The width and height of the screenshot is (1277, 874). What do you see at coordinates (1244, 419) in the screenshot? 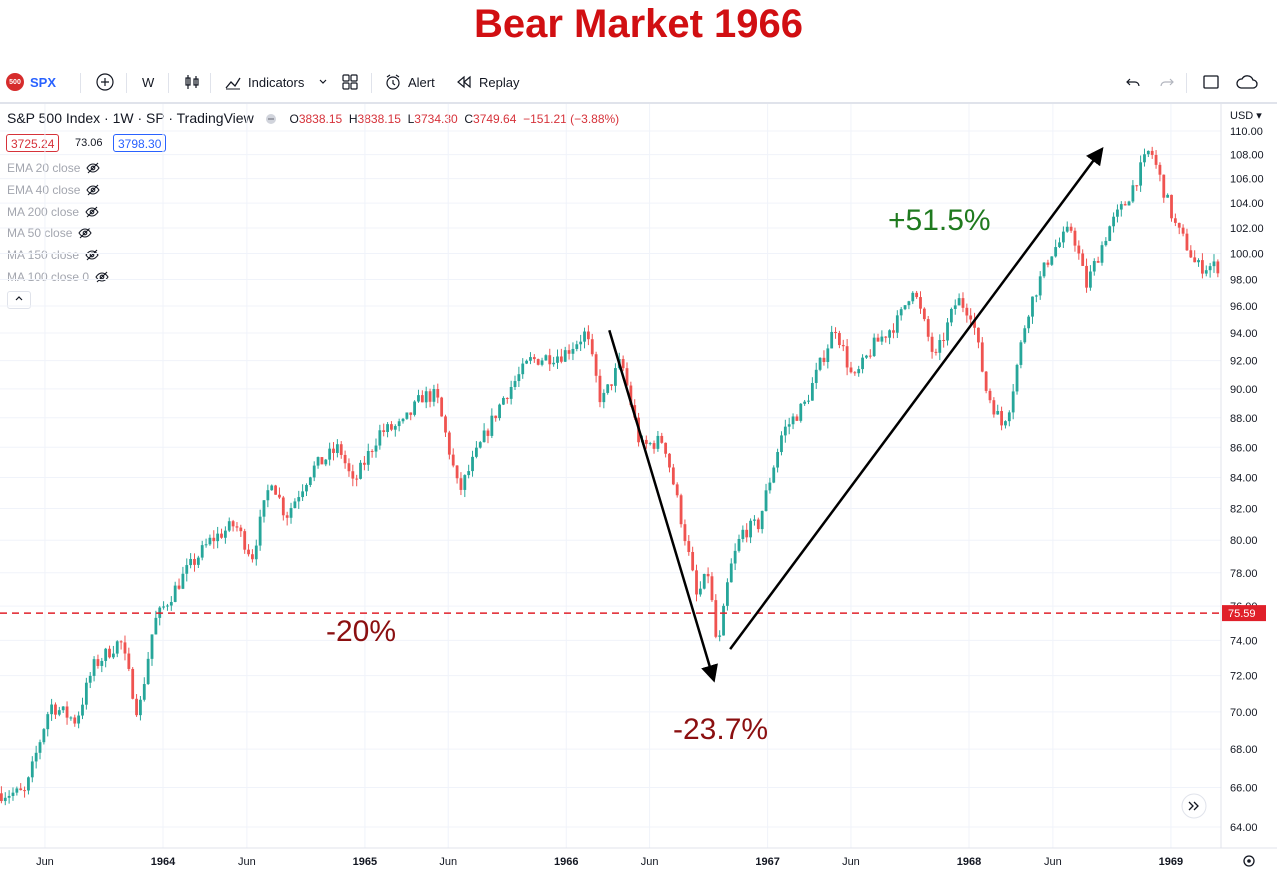
I see `price-tick-label: 88.00` at bounding box center [1244, 419].